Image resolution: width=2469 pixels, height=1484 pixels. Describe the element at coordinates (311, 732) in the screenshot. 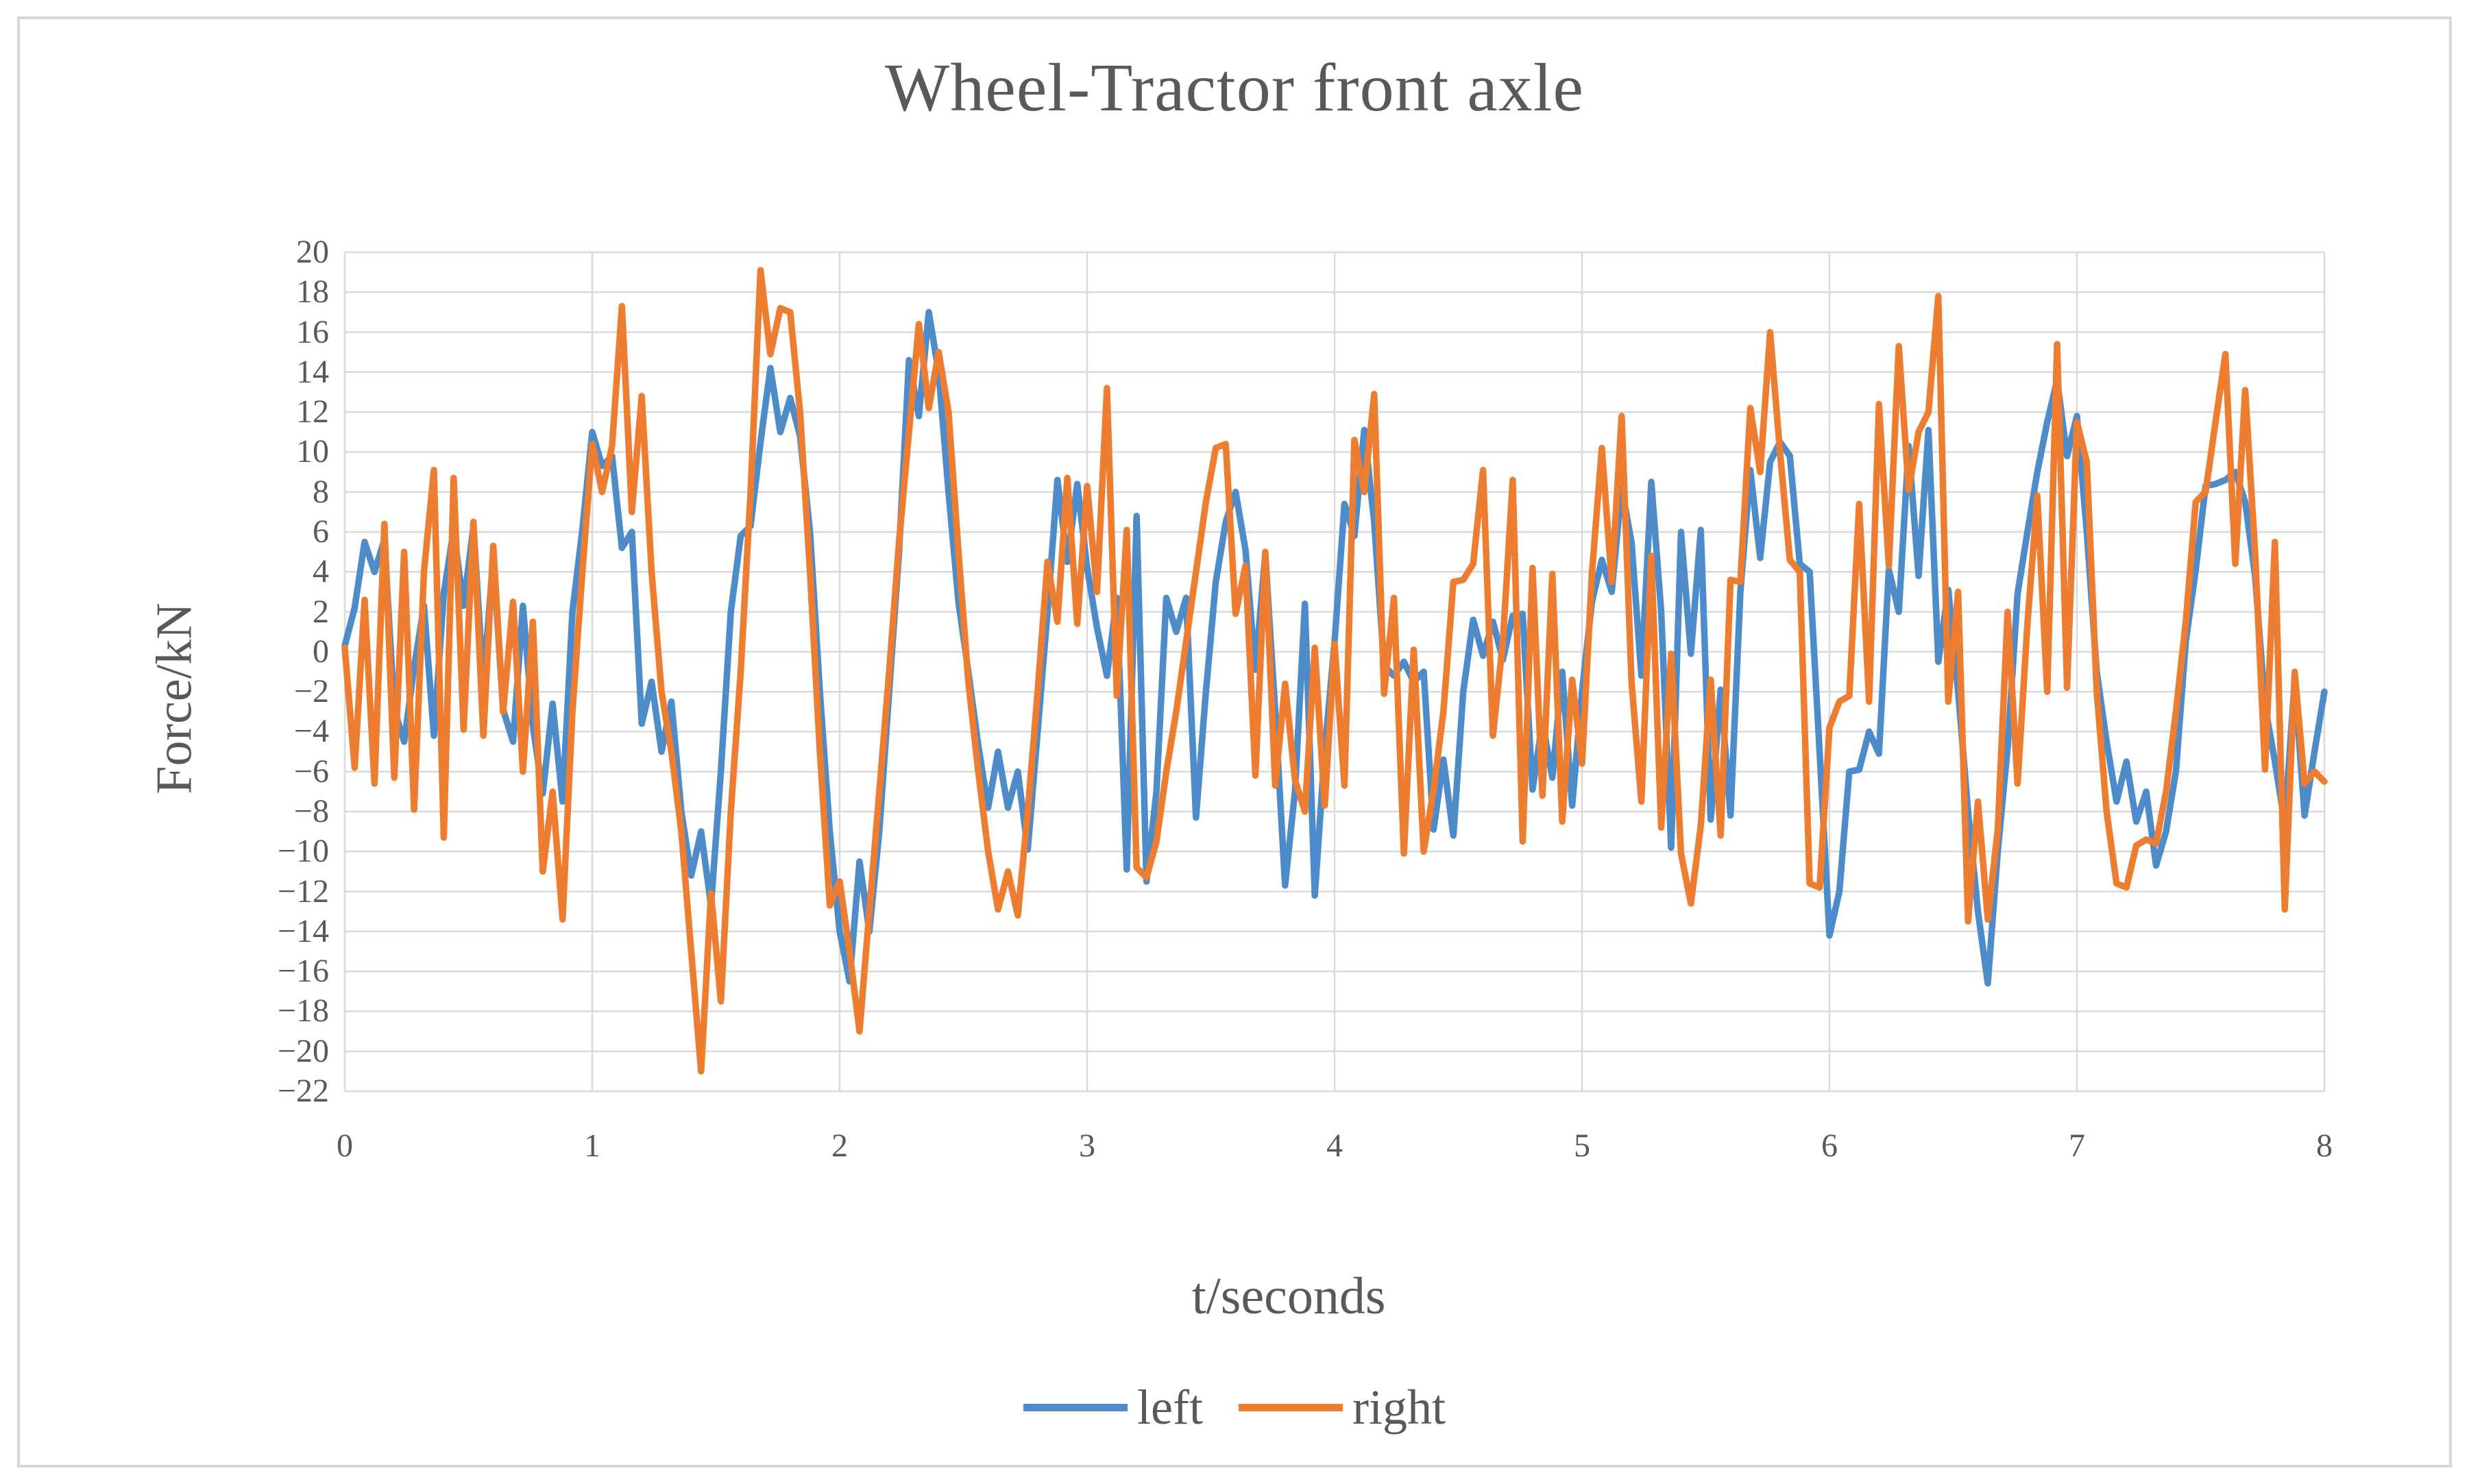

I see `y-tick-label: −4` at that location.